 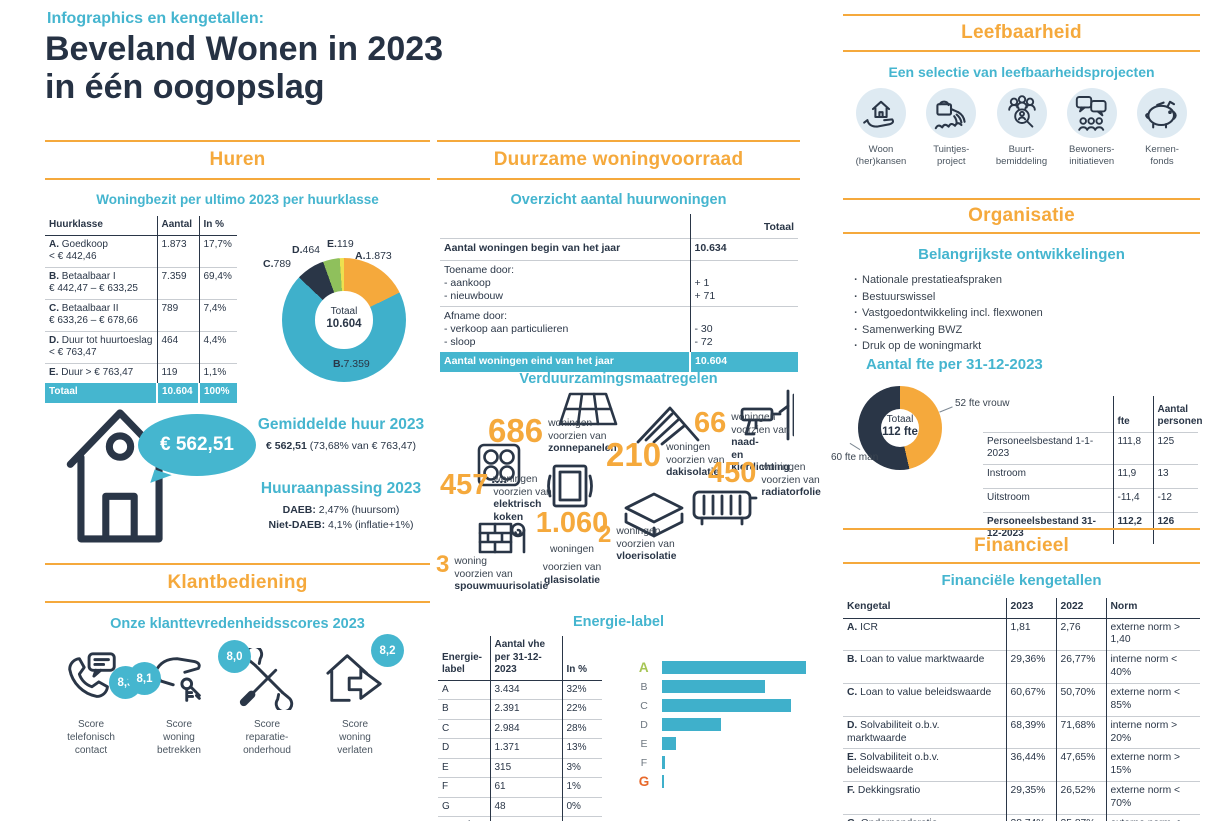 What do you see at coordinates (1175, 447) in the screenshot?
I see `cell-personen: 125` at bounding box center [1175, 447].